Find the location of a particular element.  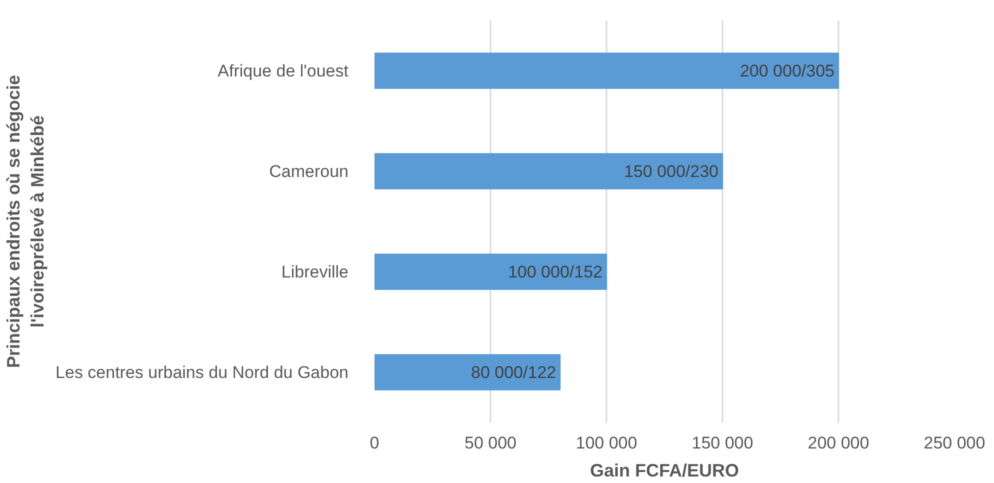

data-label: 100 000/152 is located at coordinates (555, 272).